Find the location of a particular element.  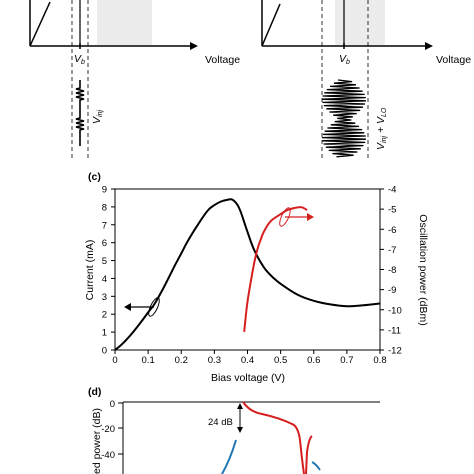

x-tick-label: 0.1 is located at coordinates (148, 360).